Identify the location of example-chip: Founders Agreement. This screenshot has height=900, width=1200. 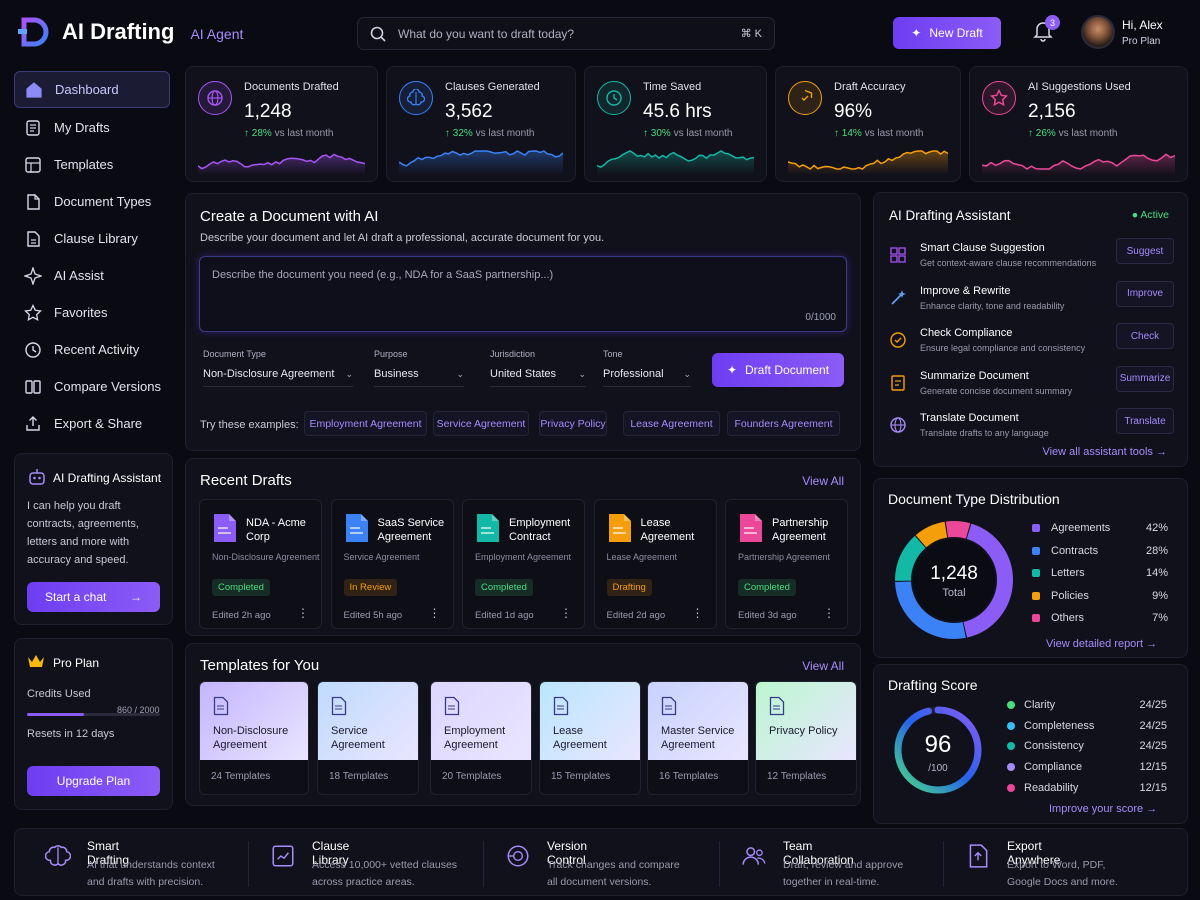
(783, 423).